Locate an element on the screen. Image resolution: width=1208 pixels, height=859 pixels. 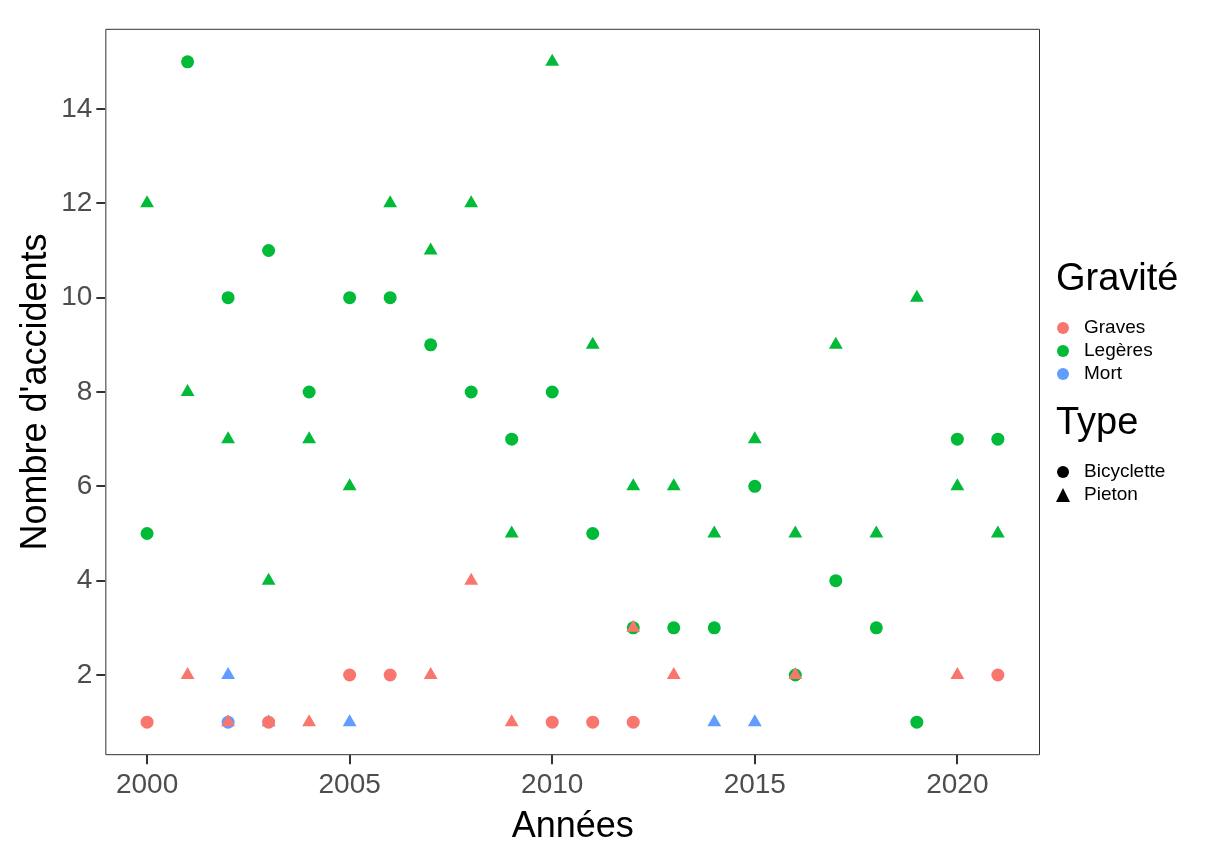
x-tick-label: 2010 is located at coordinates (552, 783).